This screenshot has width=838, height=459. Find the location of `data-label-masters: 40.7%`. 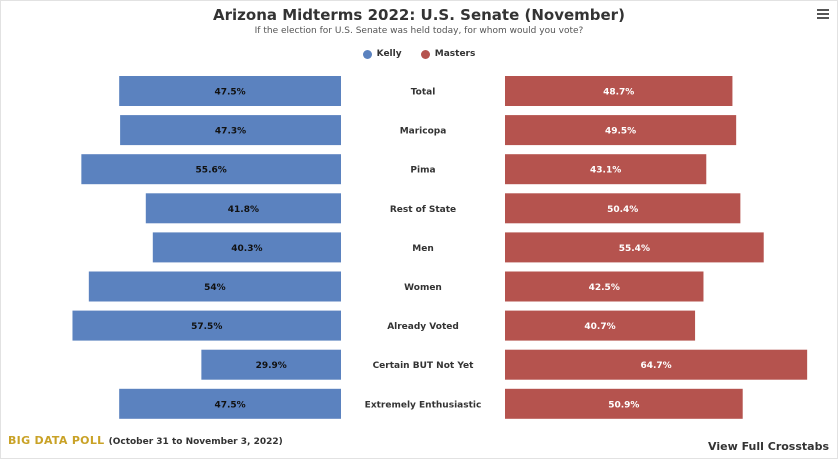

data-label-masters: 40.7% is located at coordinates (599, 327).